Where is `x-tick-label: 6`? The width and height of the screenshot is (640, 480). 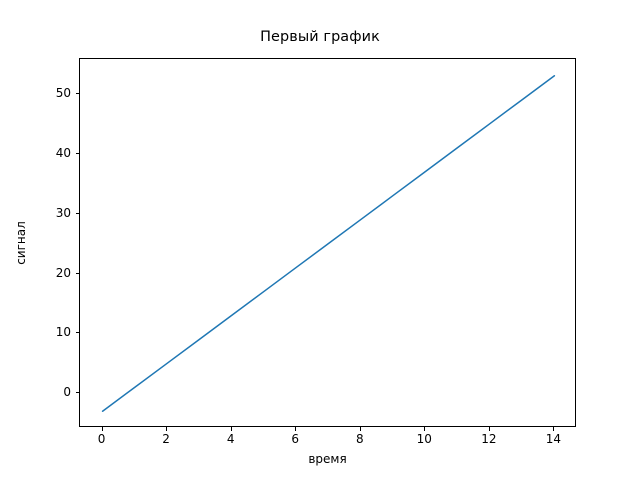 x-tick-label: 6 is located at coordinates (295, 439).